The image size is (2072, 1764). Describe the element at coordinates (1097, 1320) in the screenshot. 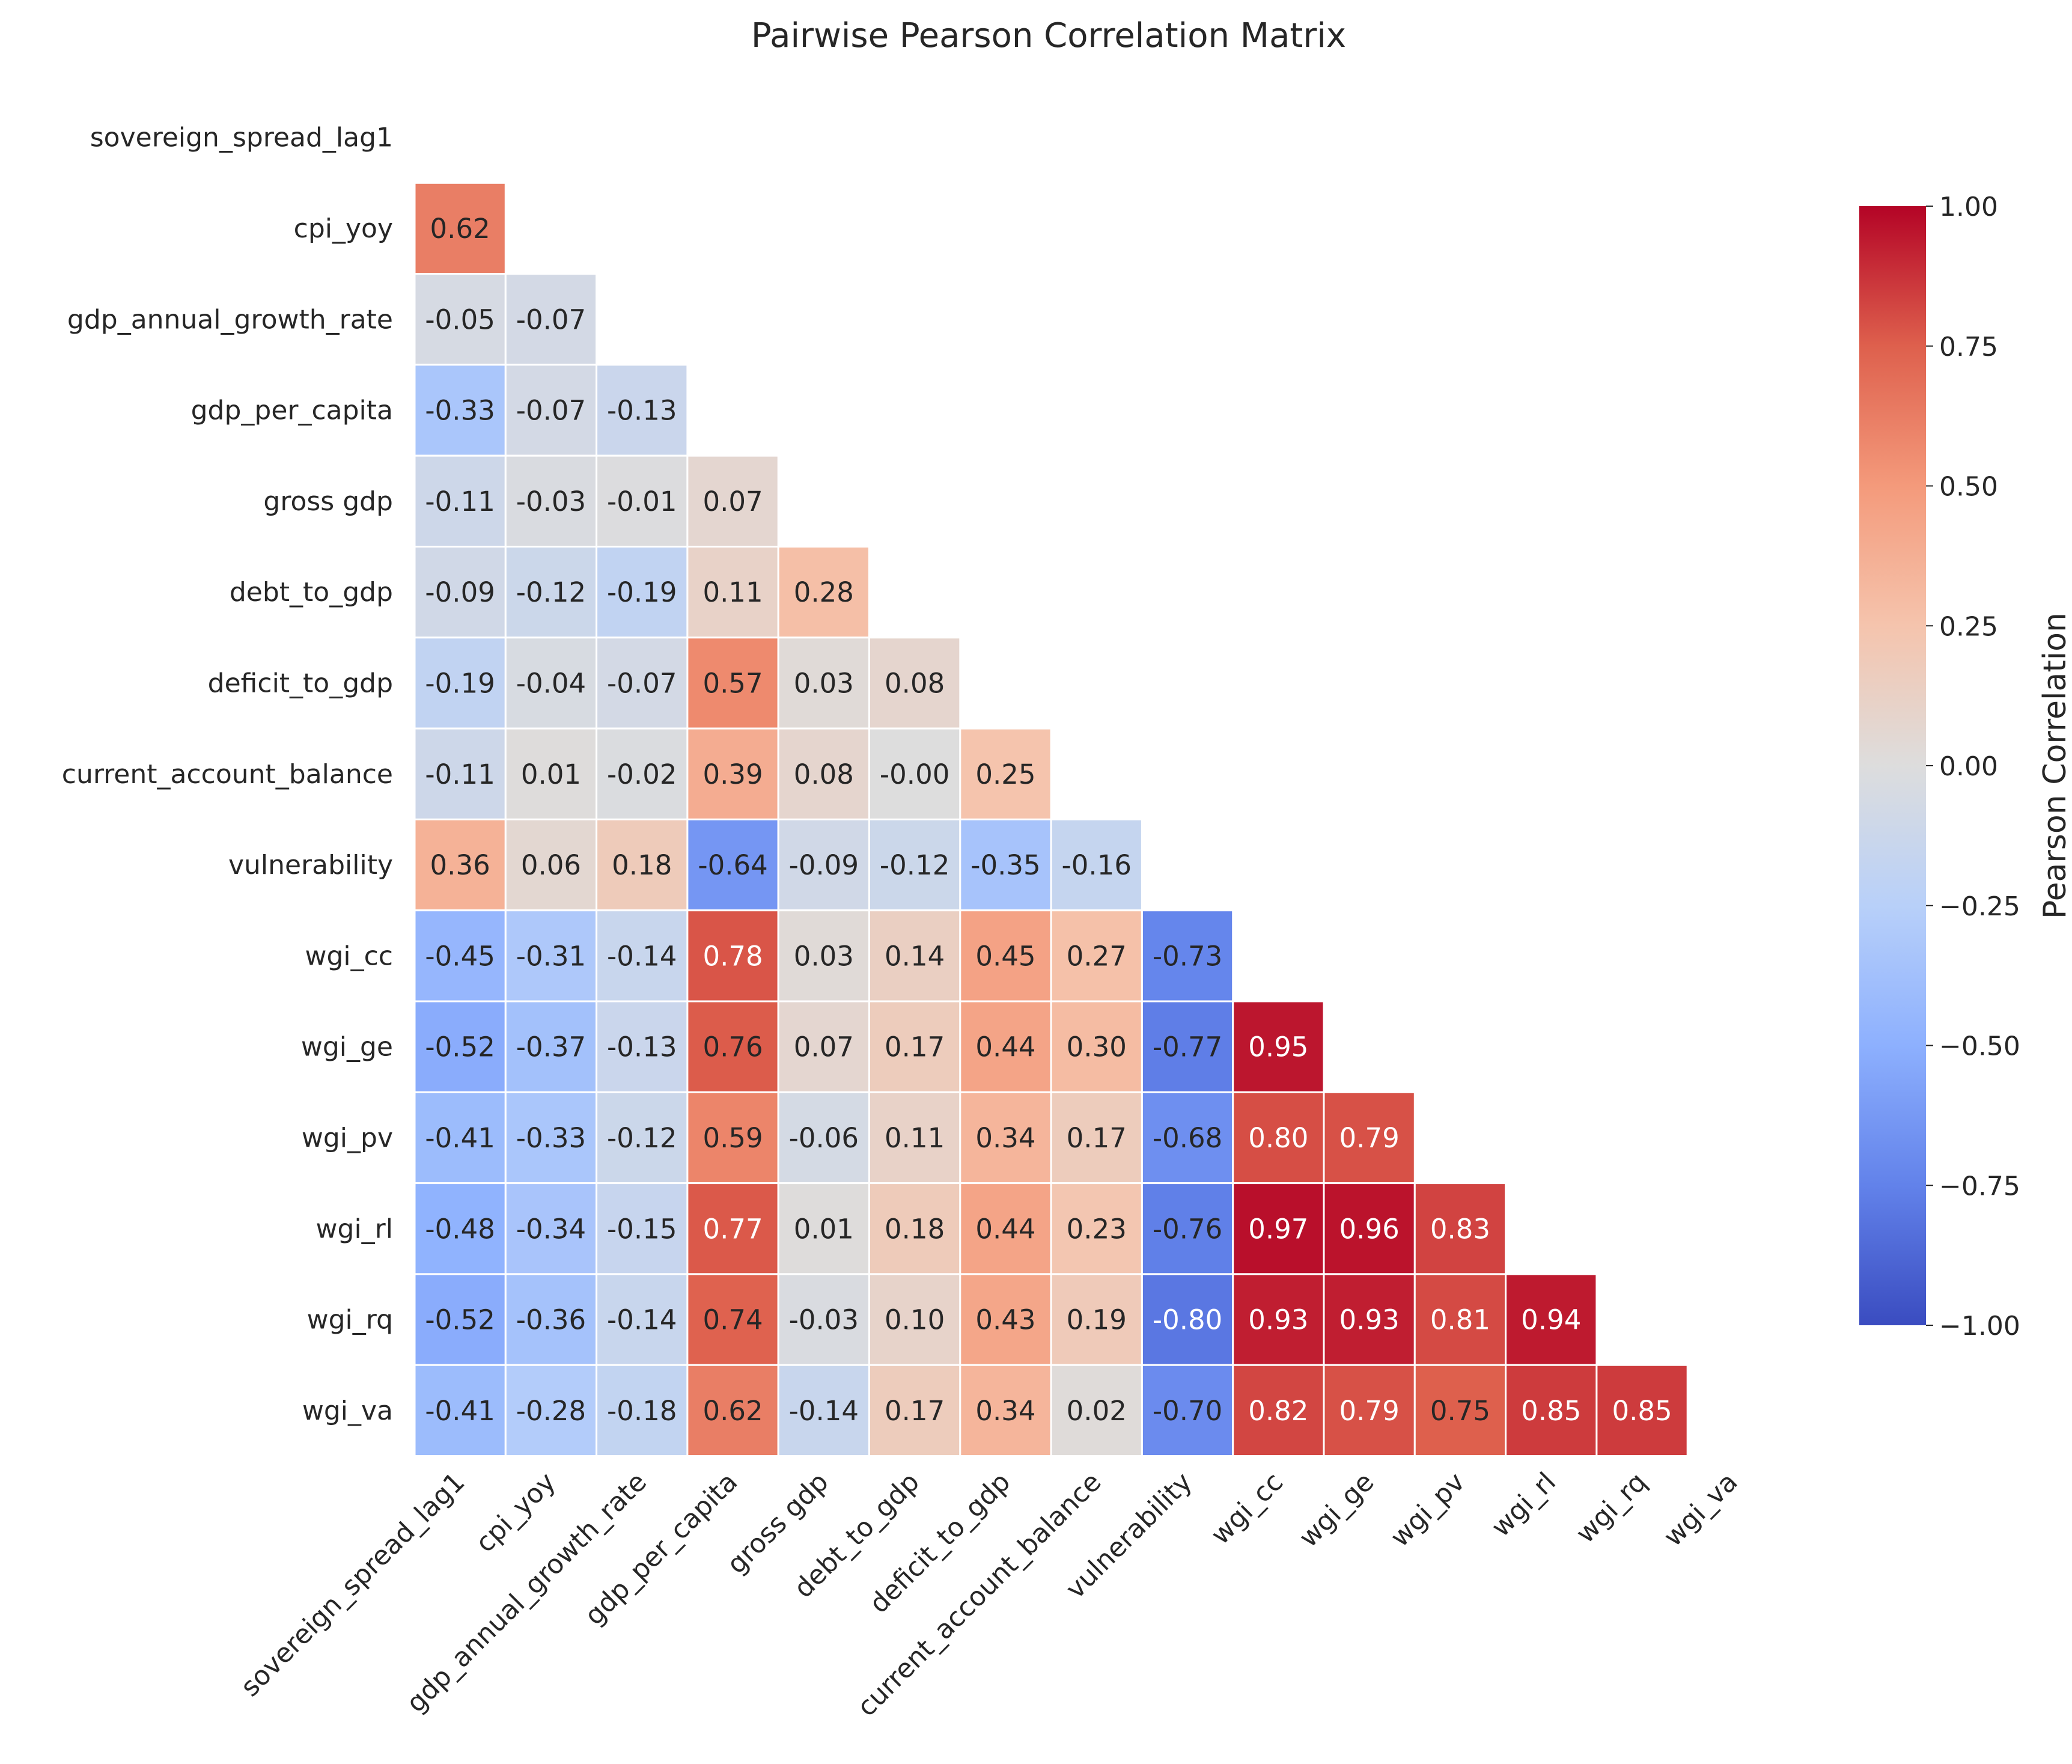

I see `cell-value-label: 0.19` at that location.